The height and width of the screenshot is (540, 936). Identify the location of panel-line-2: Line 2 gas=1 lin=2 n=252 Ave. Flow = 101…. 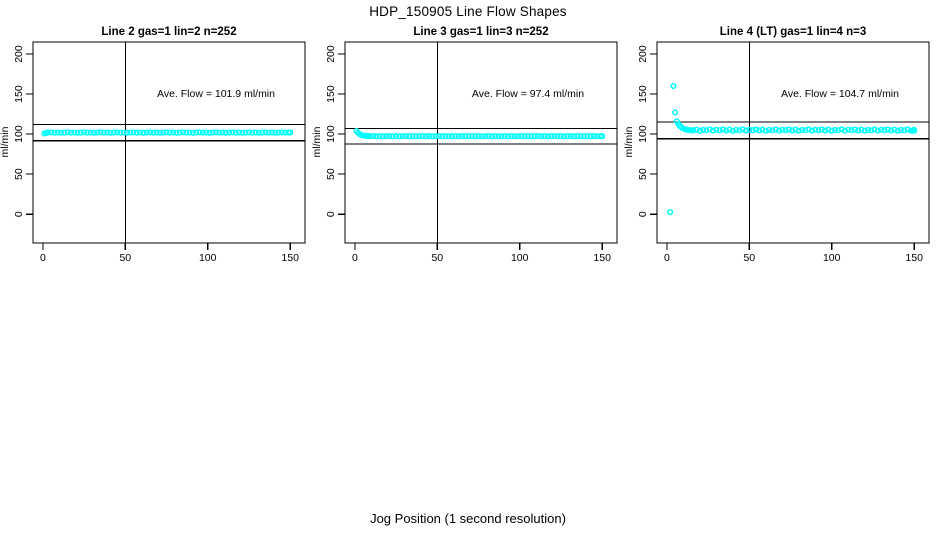
(153, 145).